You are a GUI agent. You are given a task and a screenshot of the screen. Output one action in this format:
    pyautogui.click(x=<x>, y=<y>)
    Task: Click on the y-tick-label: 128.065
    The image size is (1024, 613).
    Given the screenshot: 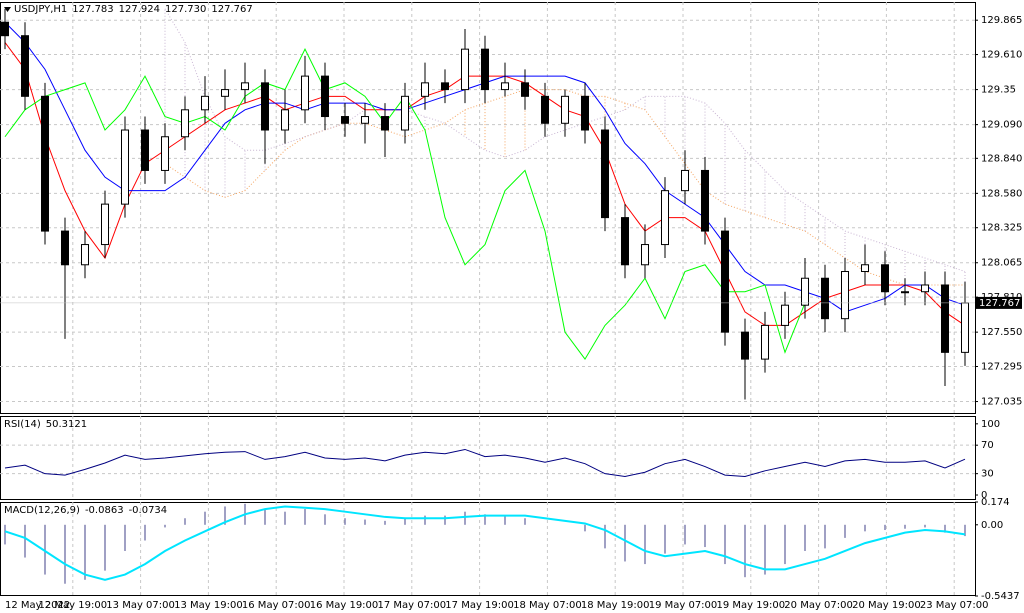 What is the action you would take?
    pyautogui.click(x=1001, y=263)
    